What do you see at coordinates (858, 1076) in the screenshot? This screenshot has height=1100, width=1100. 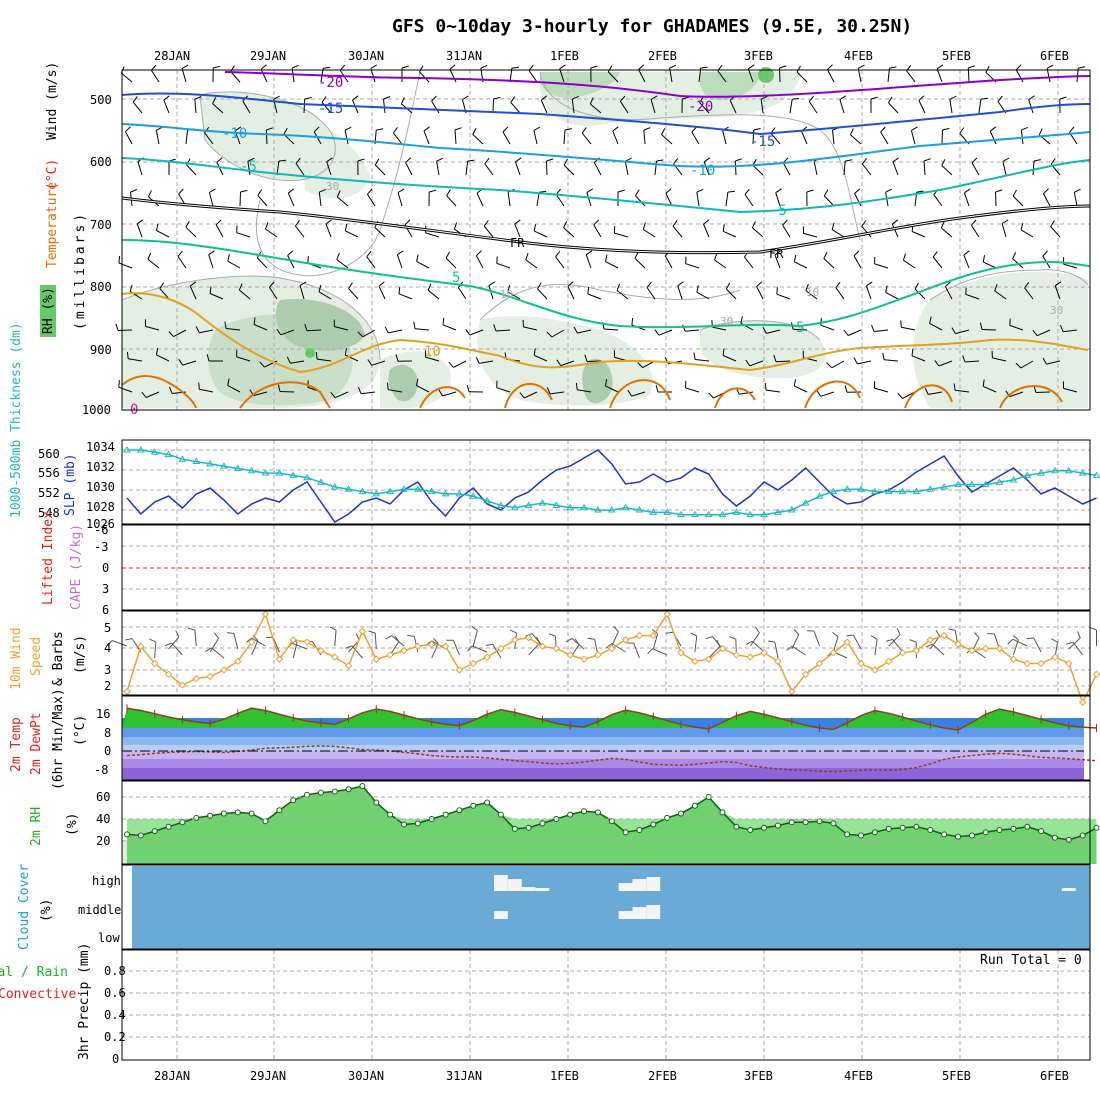 I see `date-label-bottom: 4FEB` at bounding box center [858, 1076].